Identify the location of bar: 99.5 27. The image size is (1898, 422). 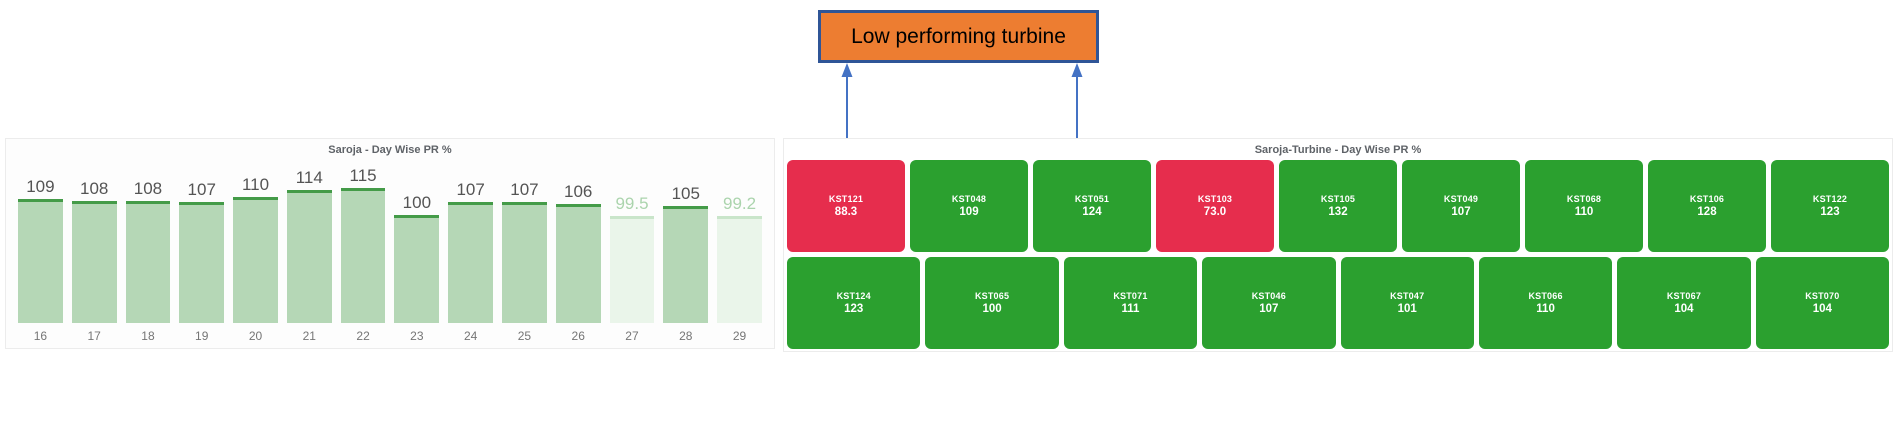
(632, 252).